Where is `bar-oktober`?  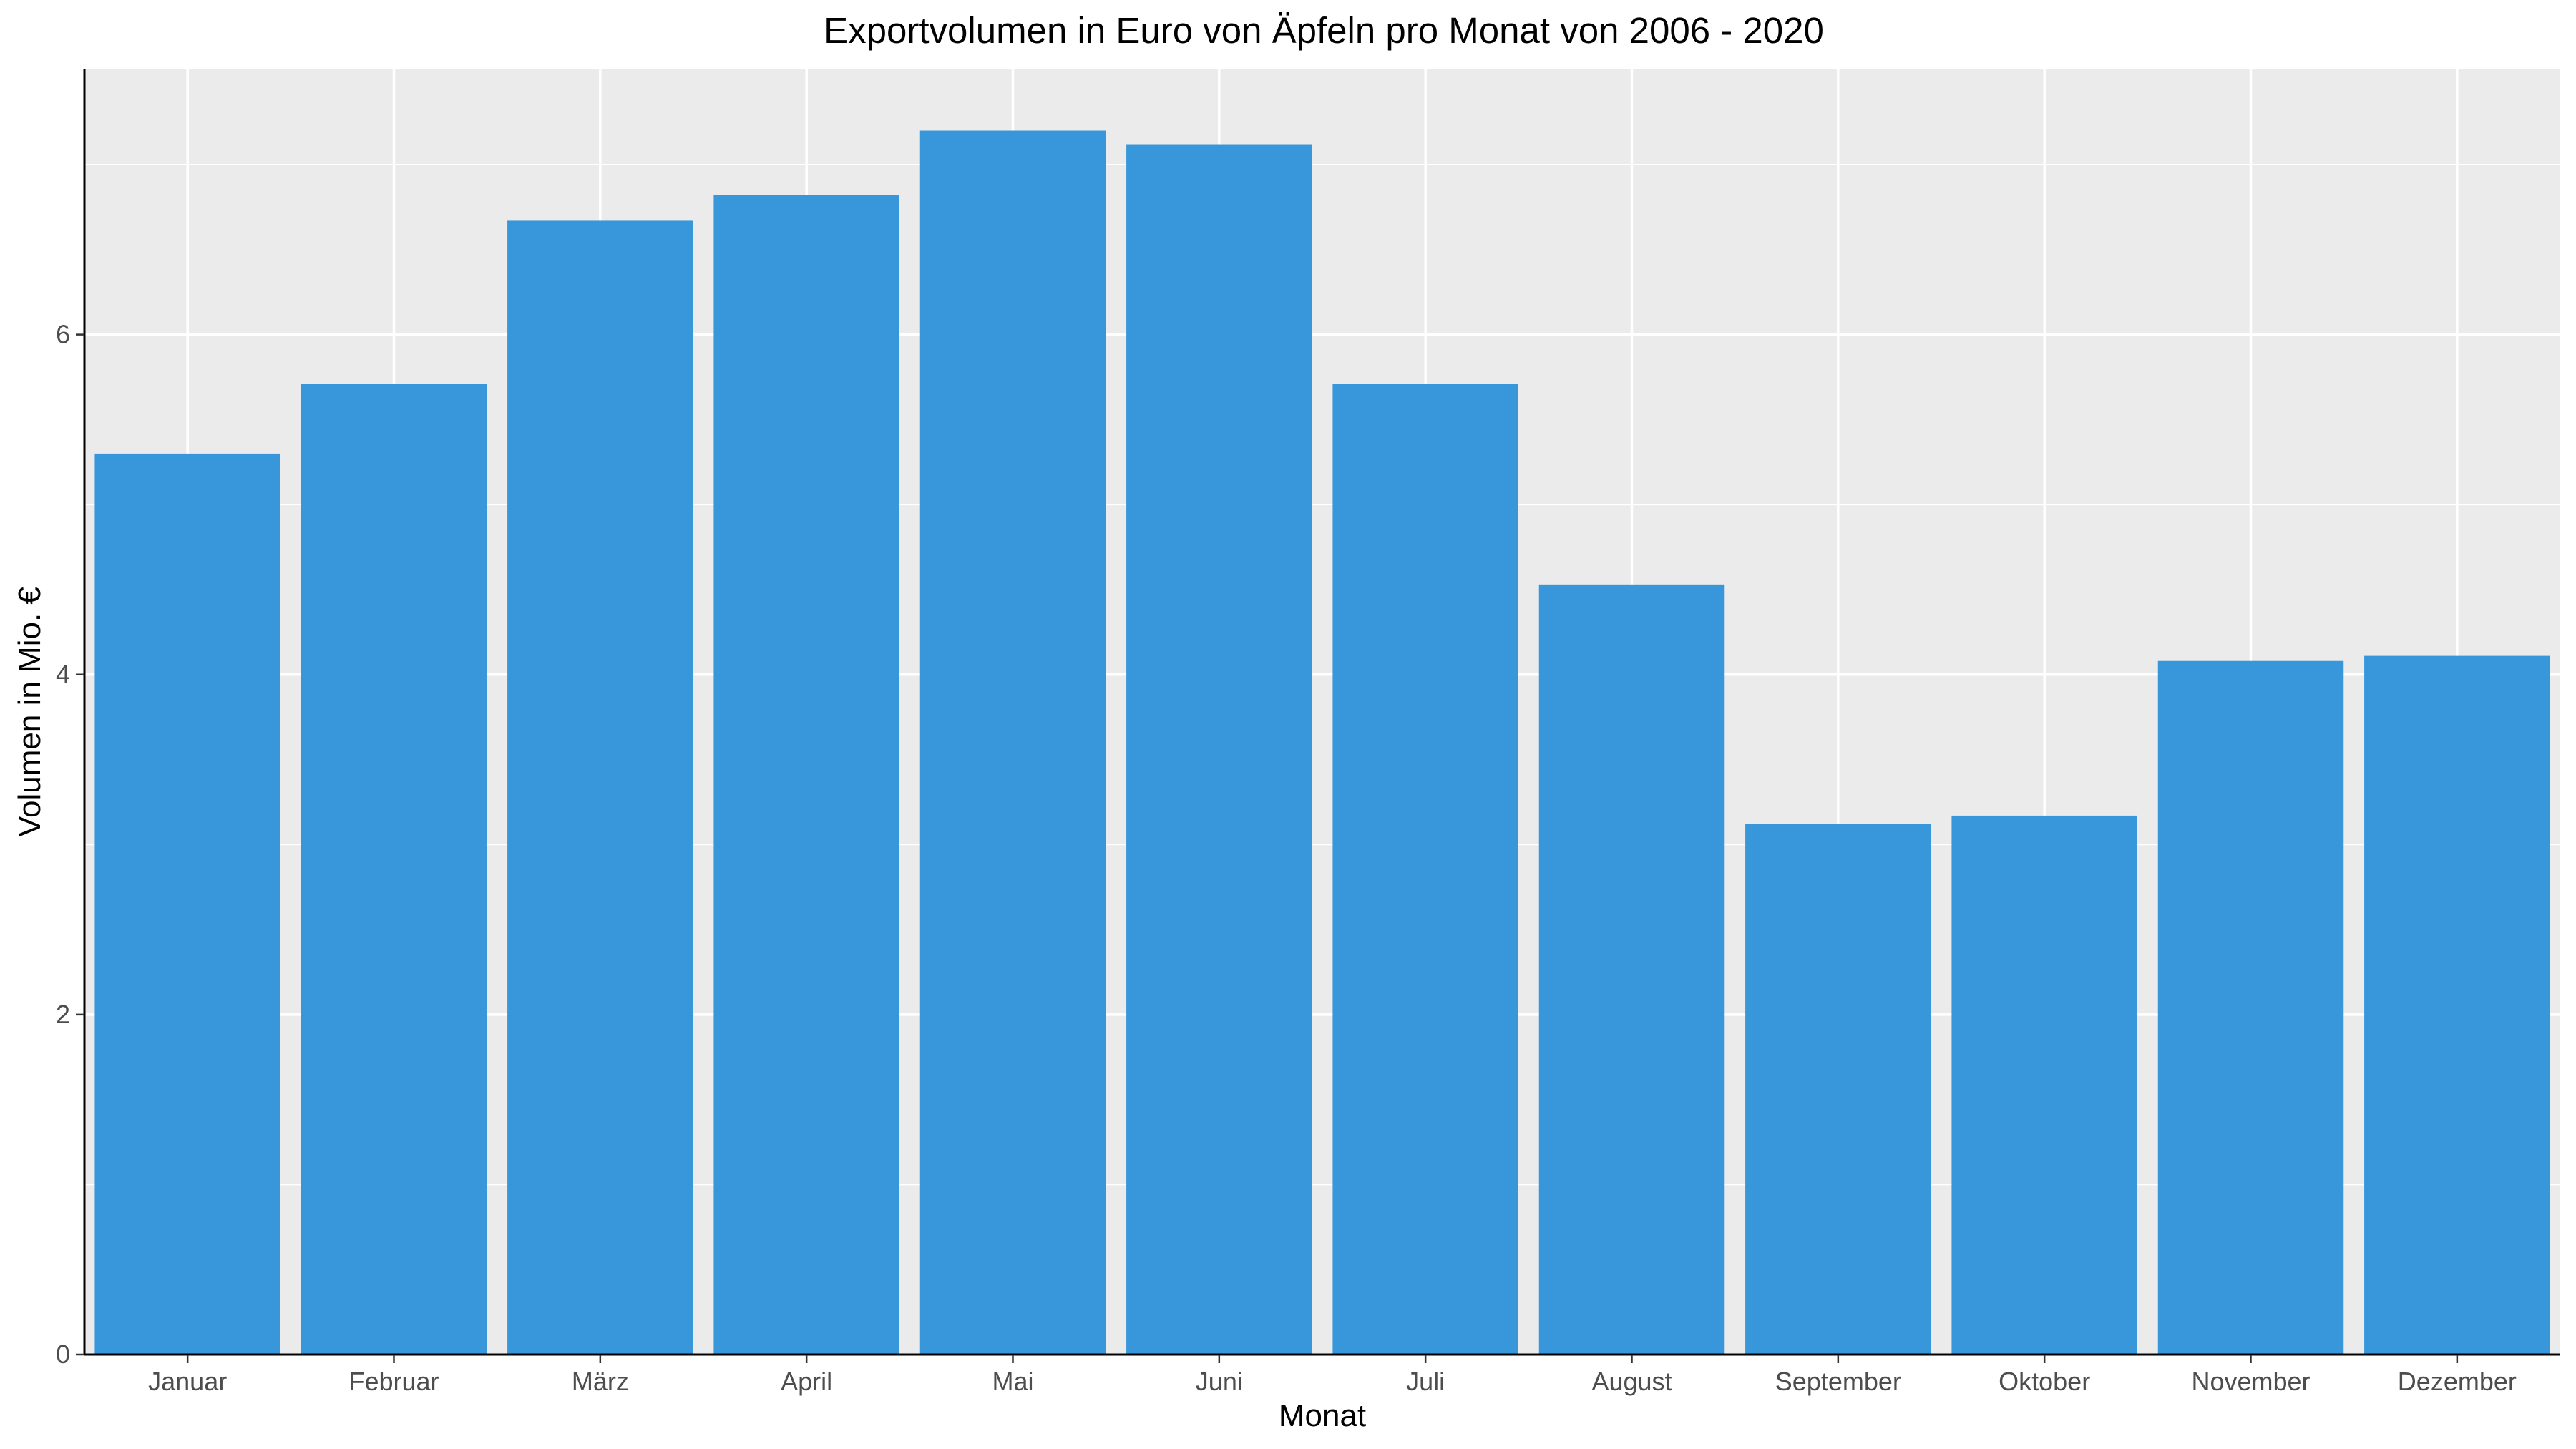 bar-oktober is located at coordinates (2044, 1085).